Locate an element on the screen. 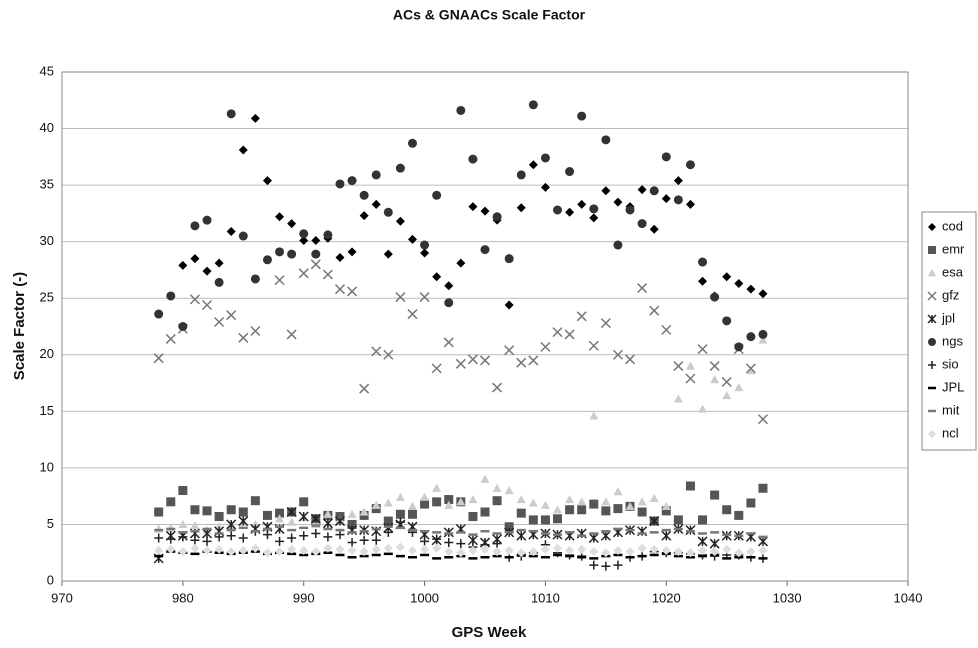 The width and height of the screenshot is (978, 648). legend-label: sio is located at coordinates (950, 363).